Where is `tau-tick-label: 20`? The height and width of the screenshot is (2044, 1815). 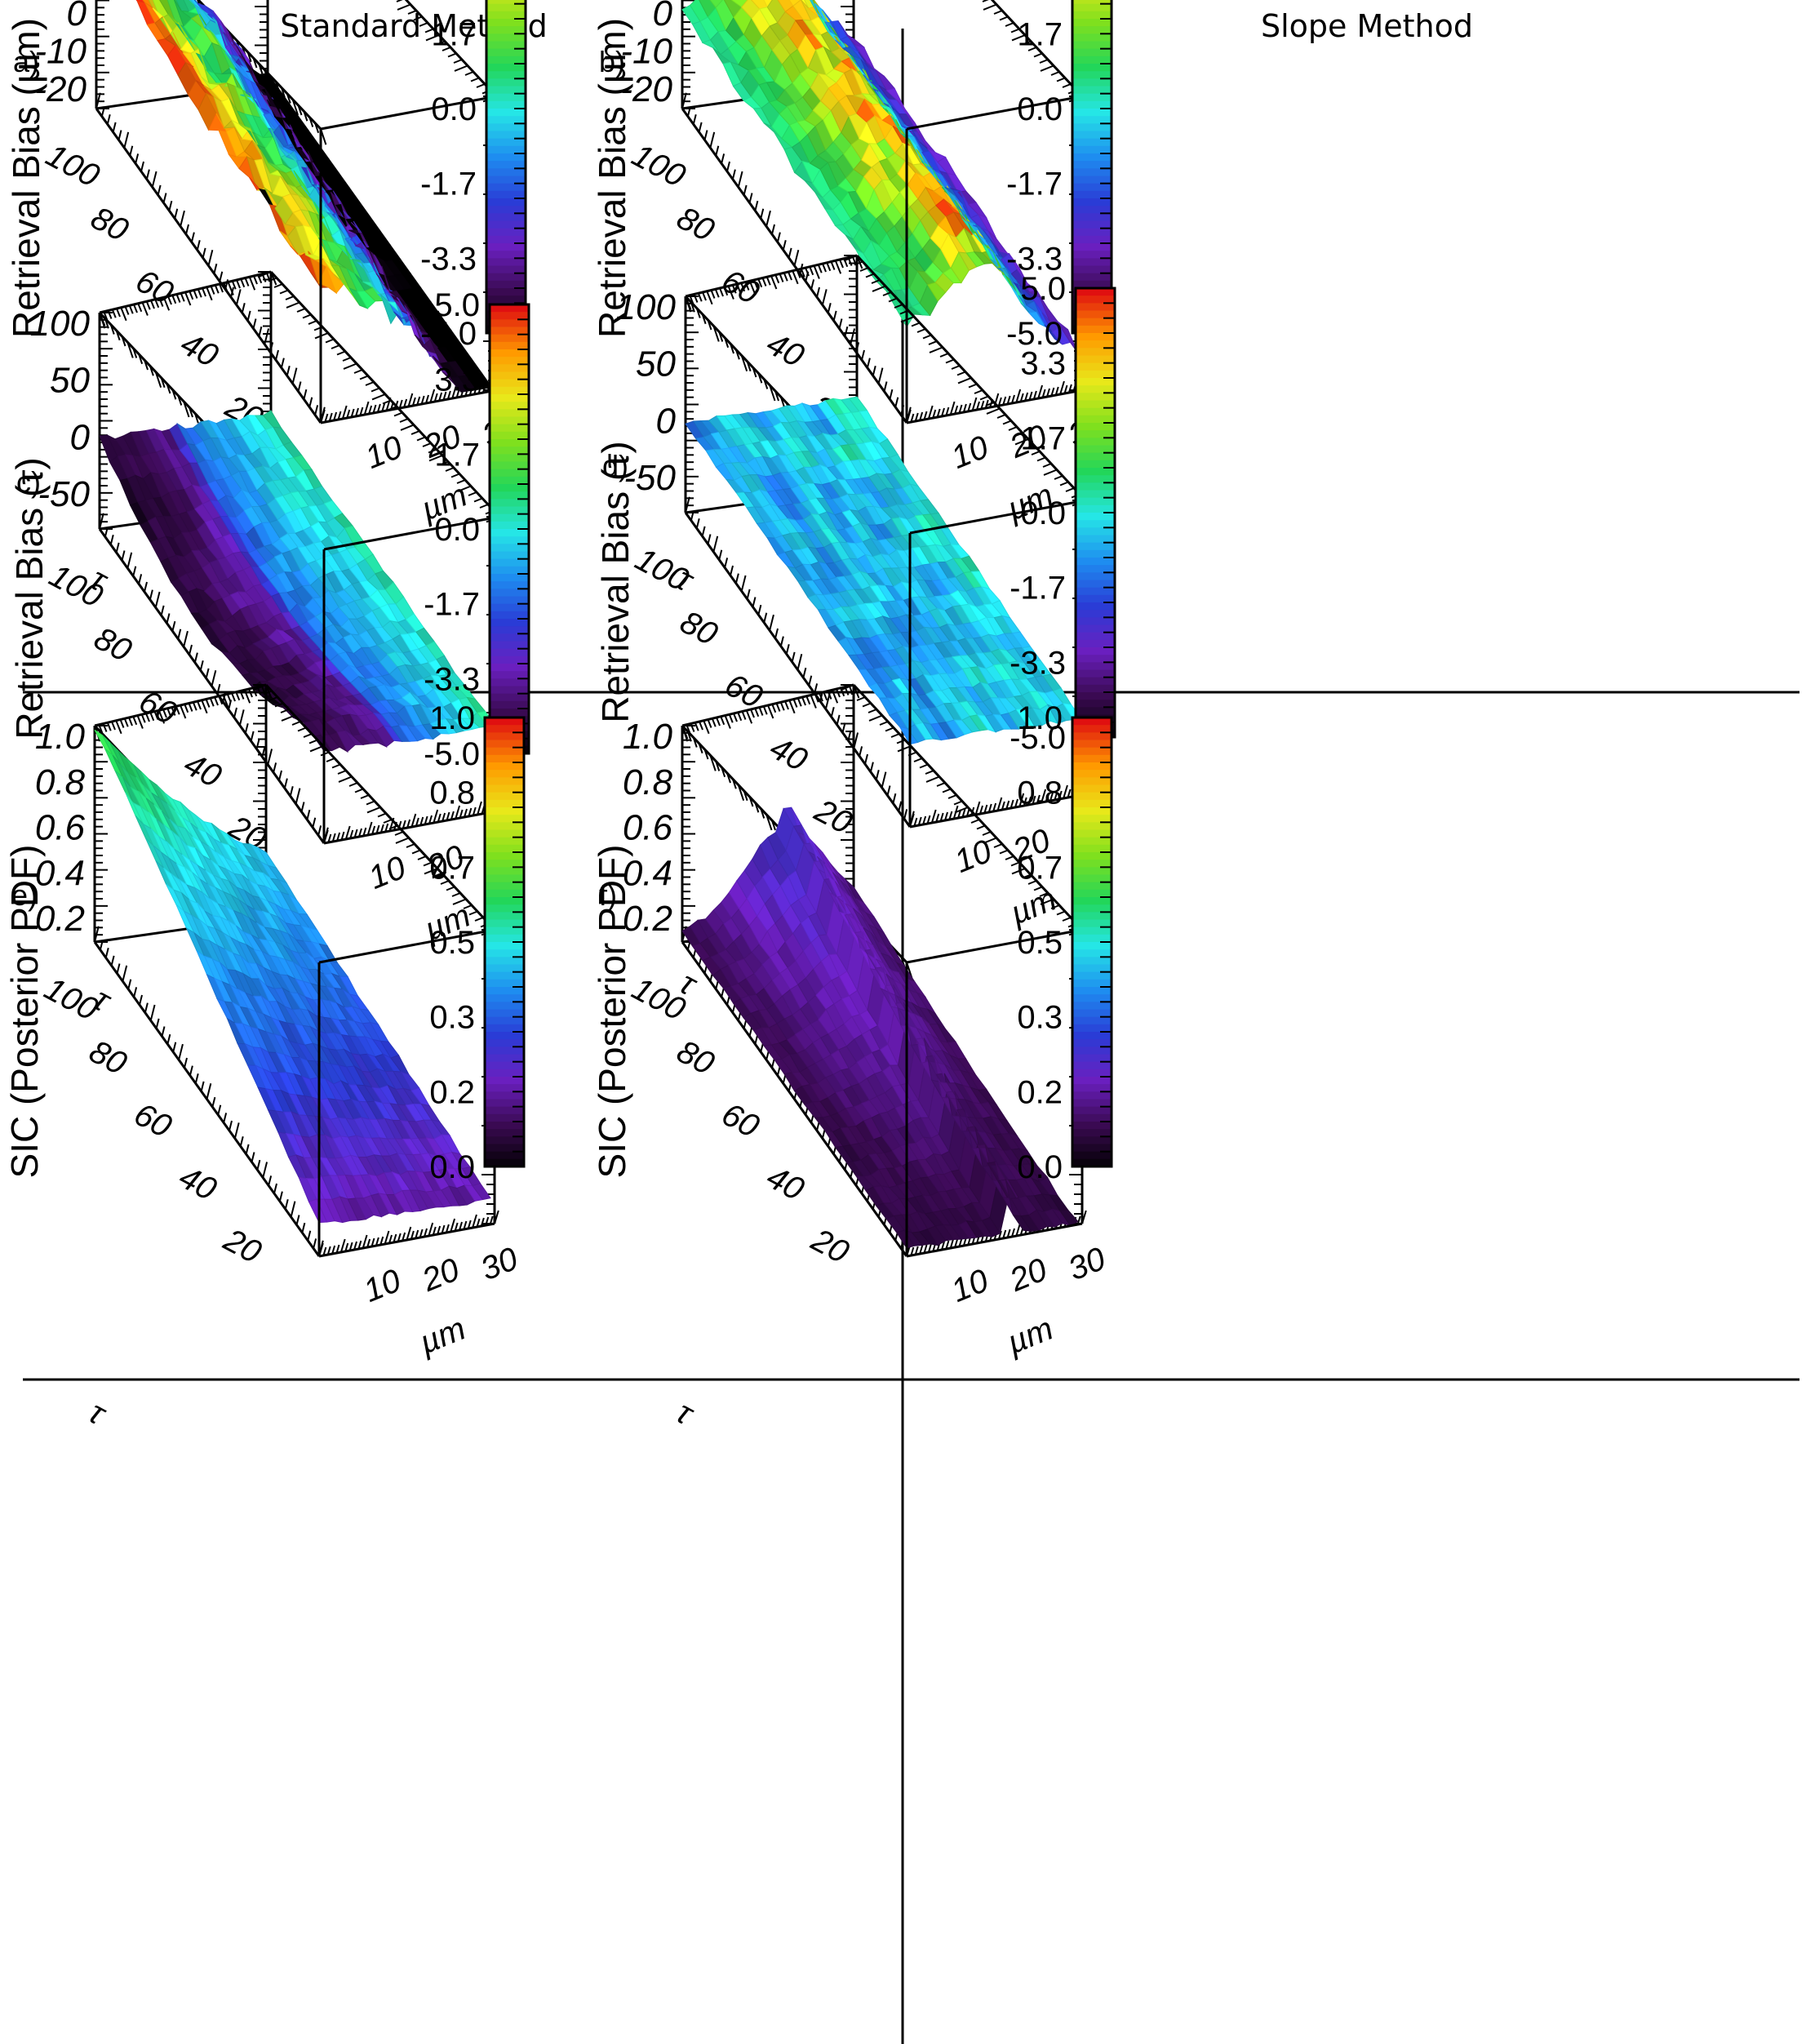 tau-tick-label: 20 is located at coordinates (242, 1245).